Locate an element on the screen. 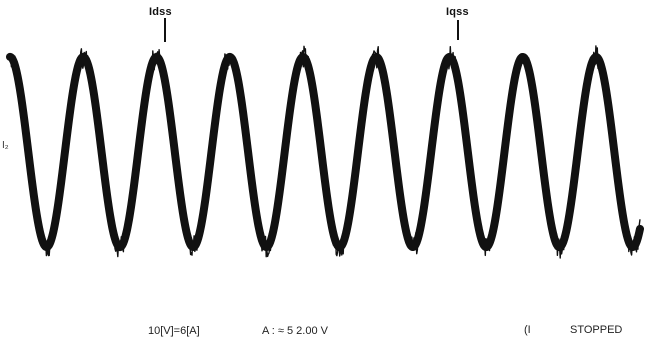  status-prefix: (I is located at coordinates (527, 330).